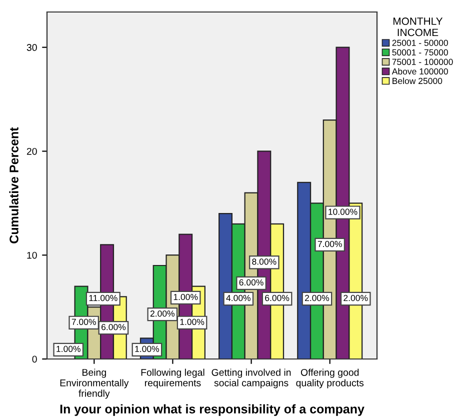 This screenshot has width=463, height=420. I want to click on legend-label: Below 25000, so click(417, 81).